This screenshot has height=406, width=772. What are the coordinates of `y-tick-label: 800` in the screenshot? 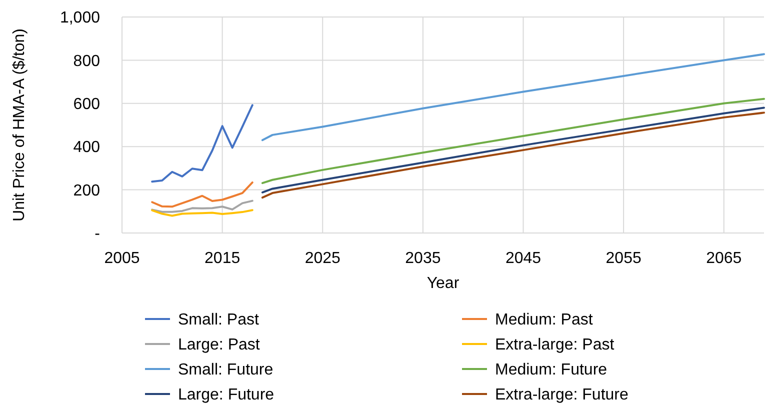 It's located at (86, 61).